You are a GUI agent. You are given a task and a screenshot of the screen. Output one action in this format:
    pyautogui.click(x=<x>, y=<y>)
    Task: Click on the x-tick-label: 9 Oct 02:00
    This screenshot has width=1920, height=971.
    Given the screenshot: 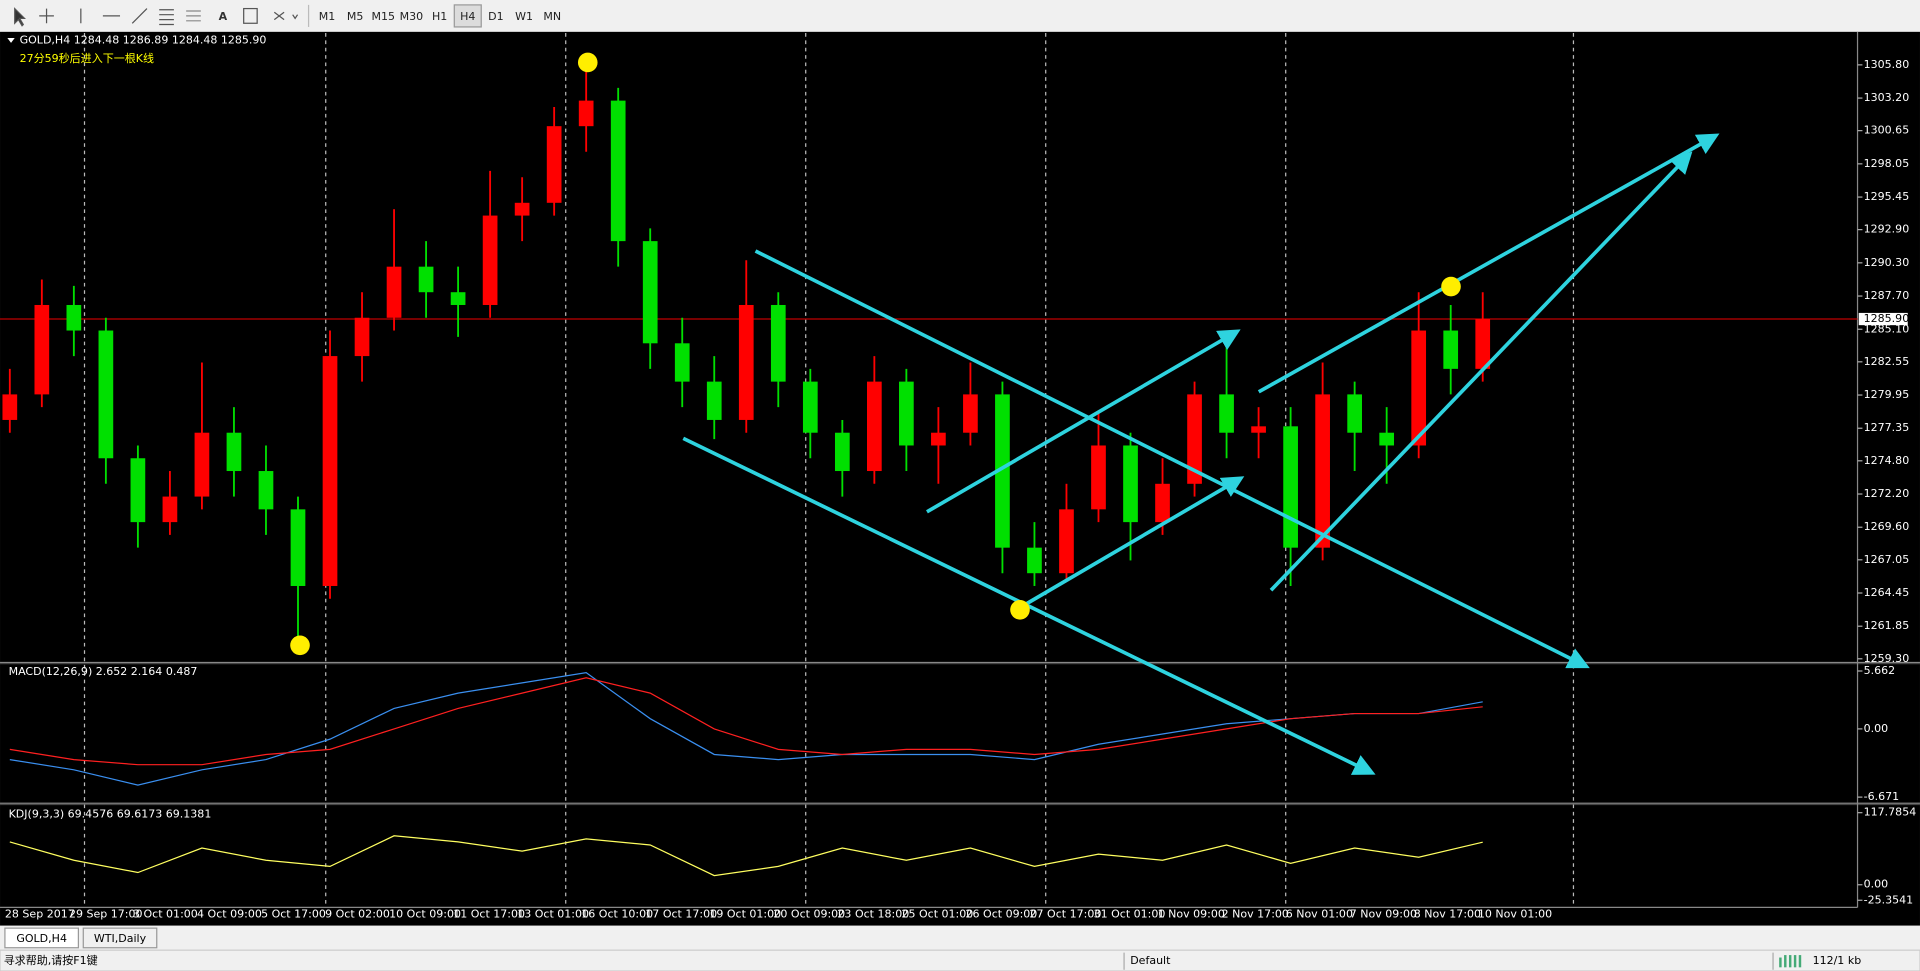 What is the action you would take?
    pyautogui.click(x=357, y=914)
    